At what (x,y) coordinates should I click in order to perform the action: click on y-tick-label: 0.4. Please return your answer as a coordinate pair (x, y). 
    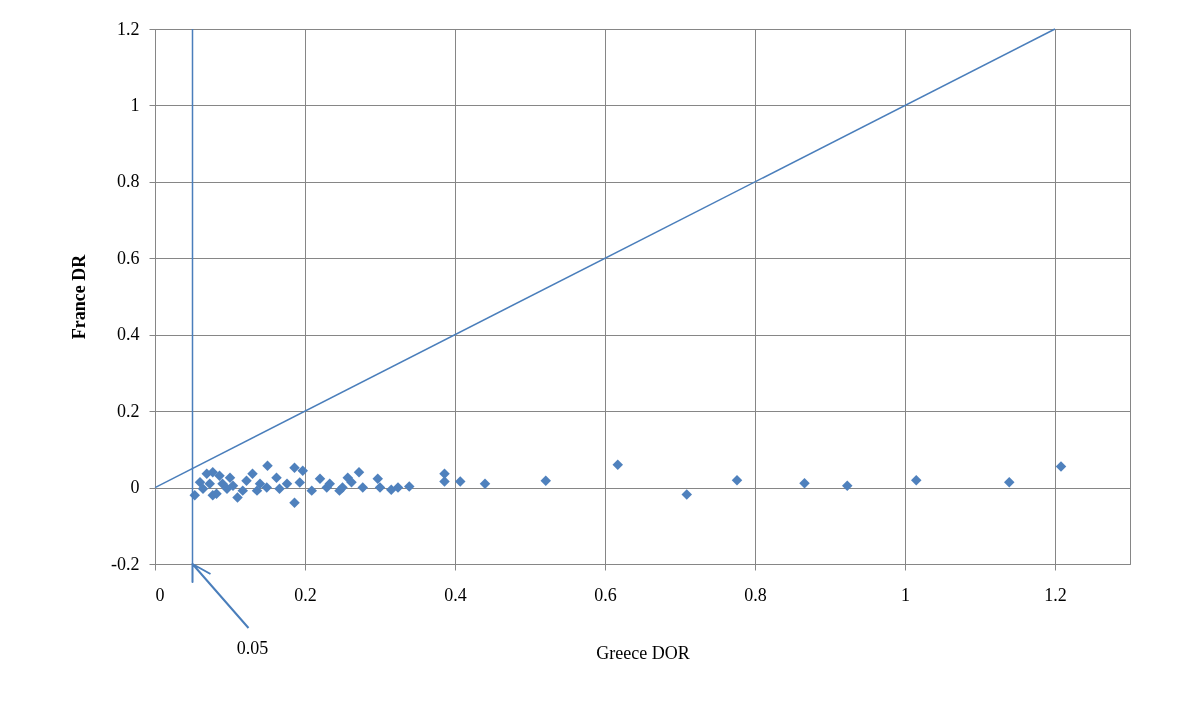
    Looking at the image, I should click on (128, 334).